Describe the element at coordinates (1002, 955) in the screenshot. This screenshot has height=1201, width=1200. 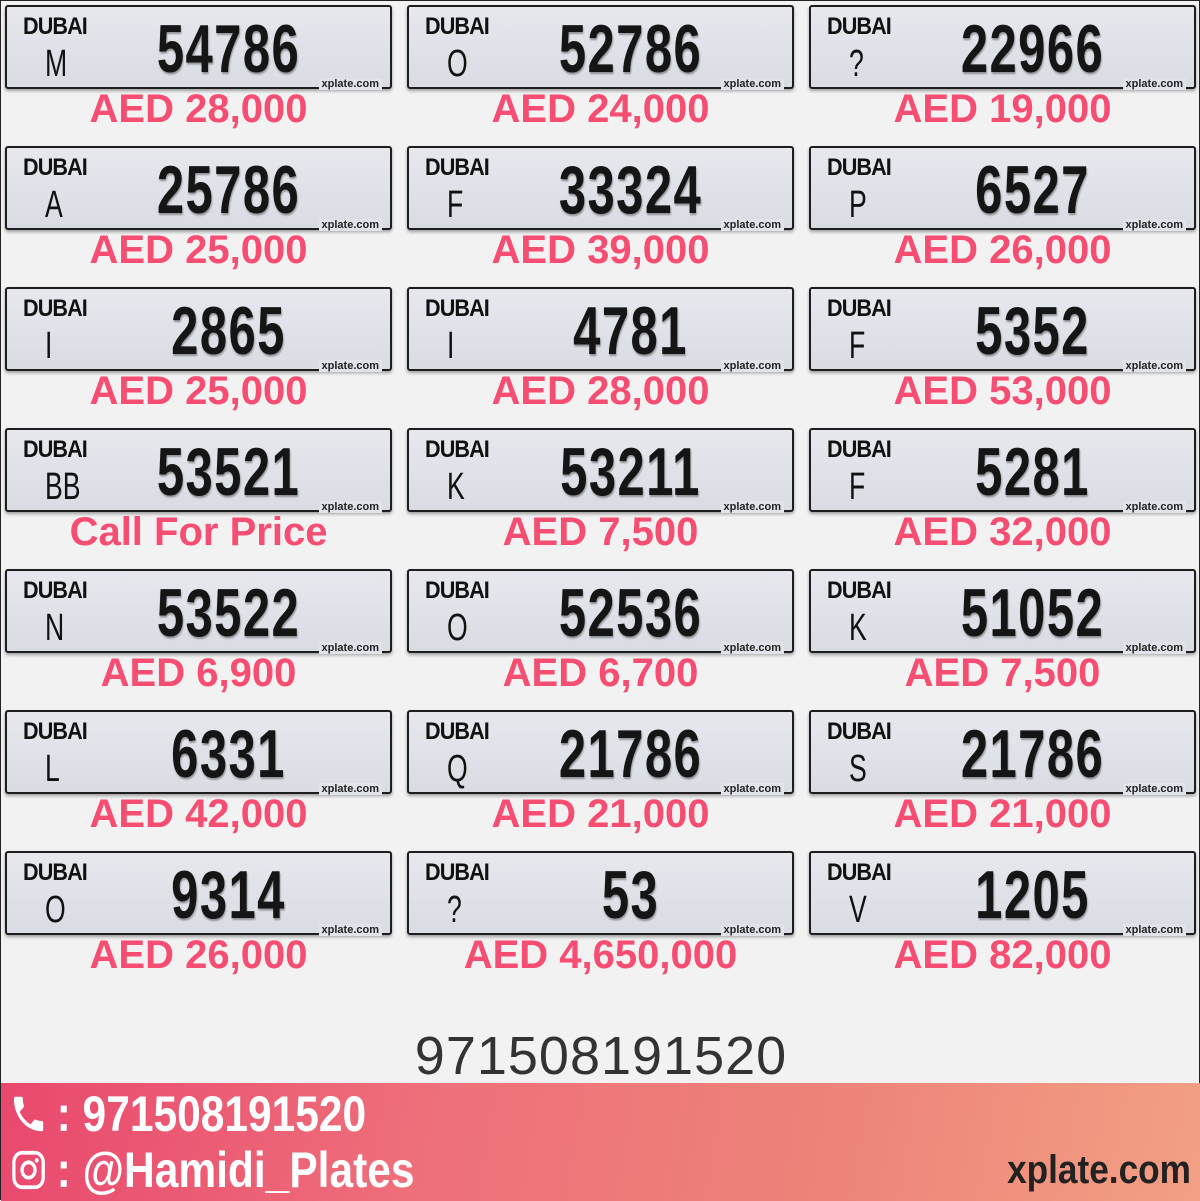
I see `plate-price: AED 82,000` at that location.